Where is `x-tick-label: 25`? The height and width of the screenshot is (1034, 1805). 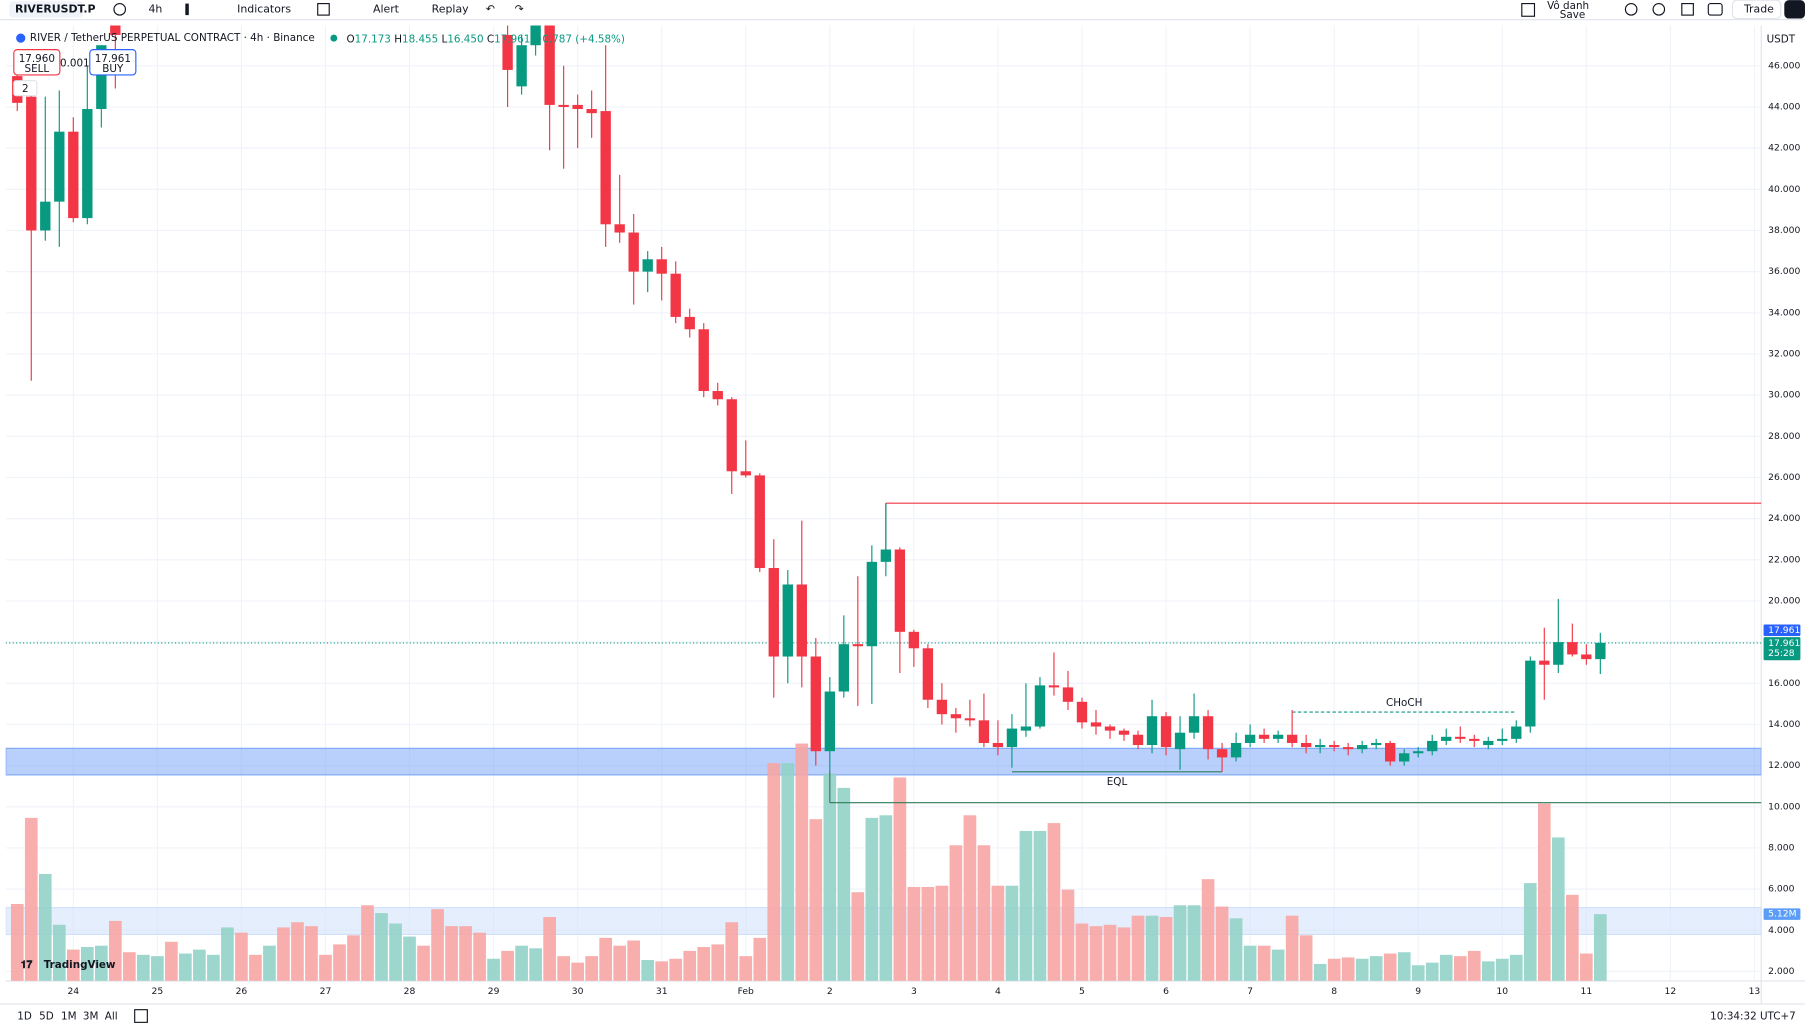 x-tick-label: 25 is located at coordinates (158, 991).